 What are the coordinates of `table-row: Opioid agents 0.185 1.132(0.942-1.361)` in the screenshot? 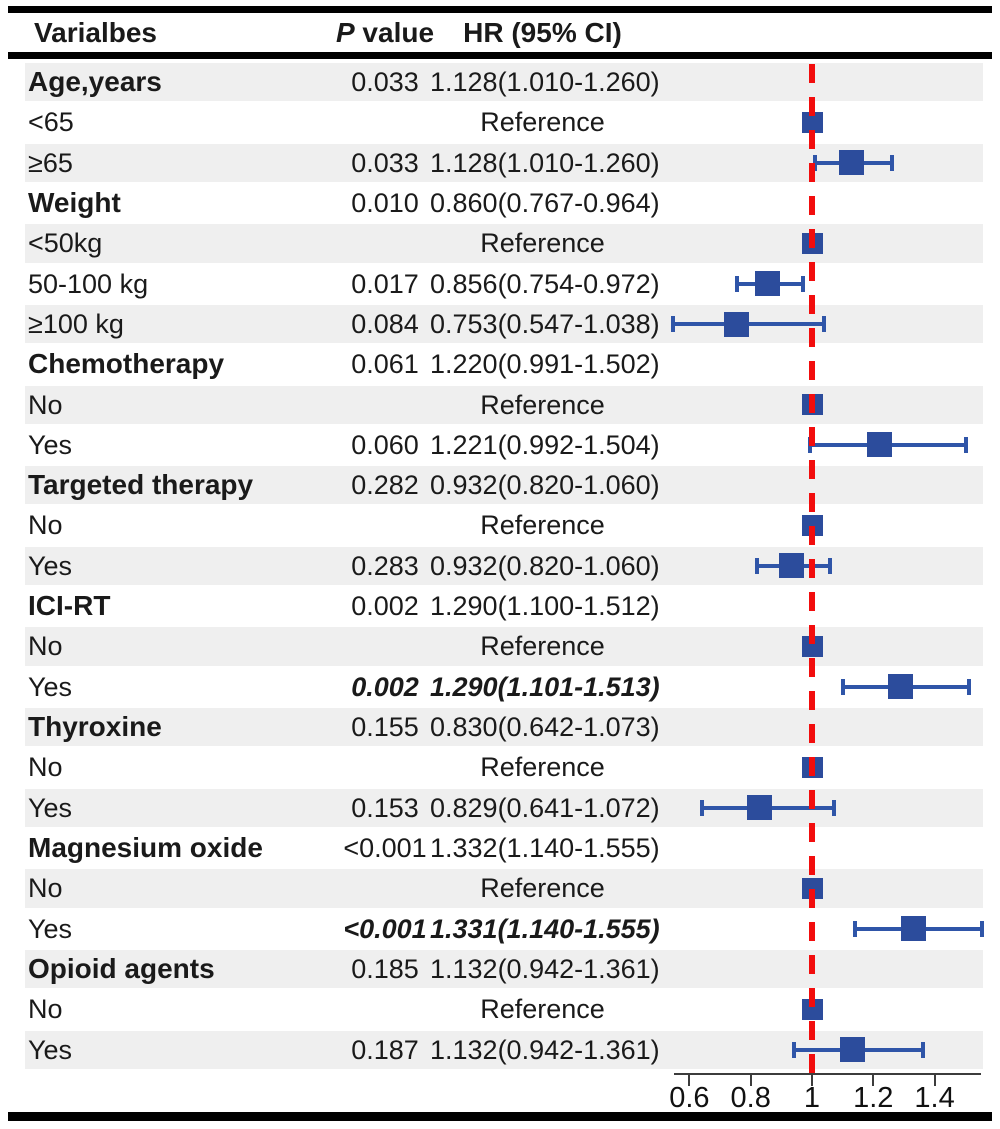 It's located at (500, 969).